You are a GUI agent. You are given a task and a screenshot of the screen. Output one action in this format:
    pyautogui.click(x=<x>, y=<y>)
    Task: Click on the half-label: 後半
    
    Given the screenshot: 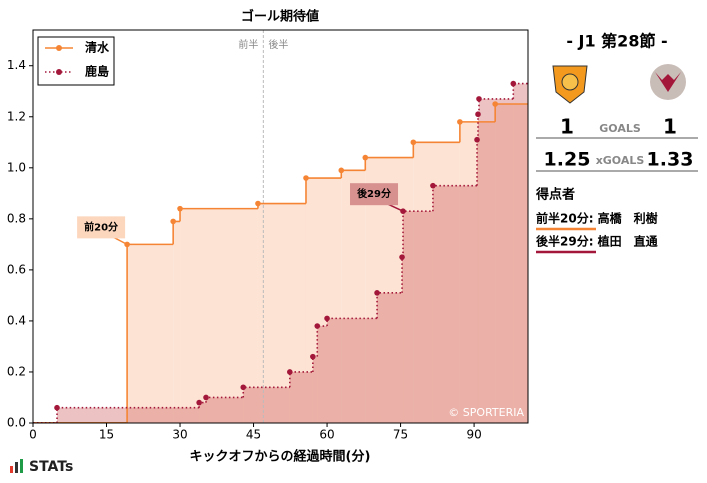 What is the action you would take?
    pyautogui.click(x=278, y=44)
    